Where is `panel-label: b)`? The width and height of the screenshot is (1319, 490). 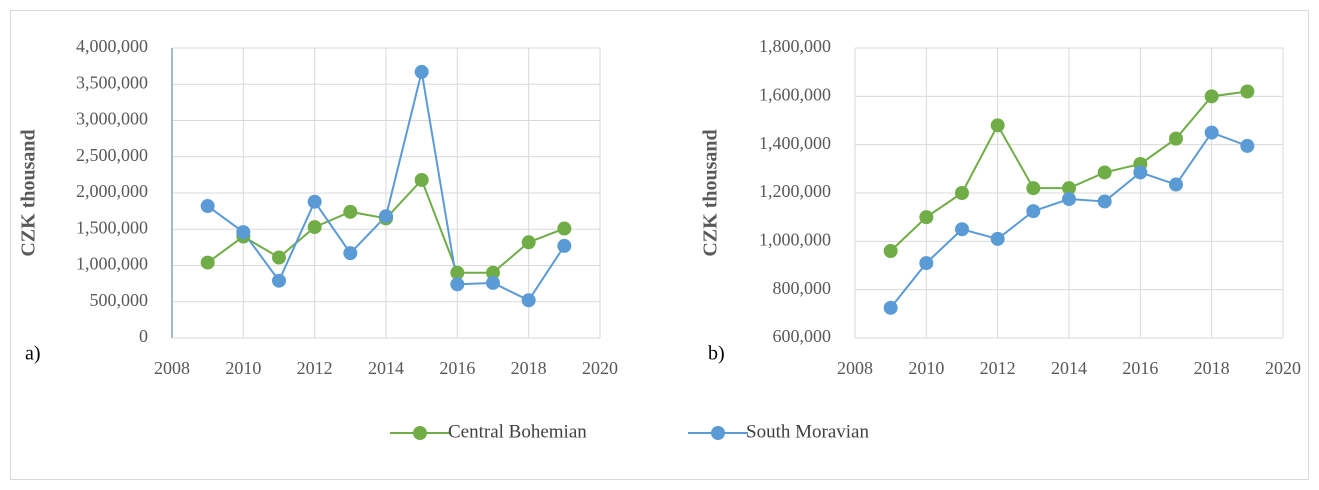 panel-label: b) is located at coordinates (716, 354).